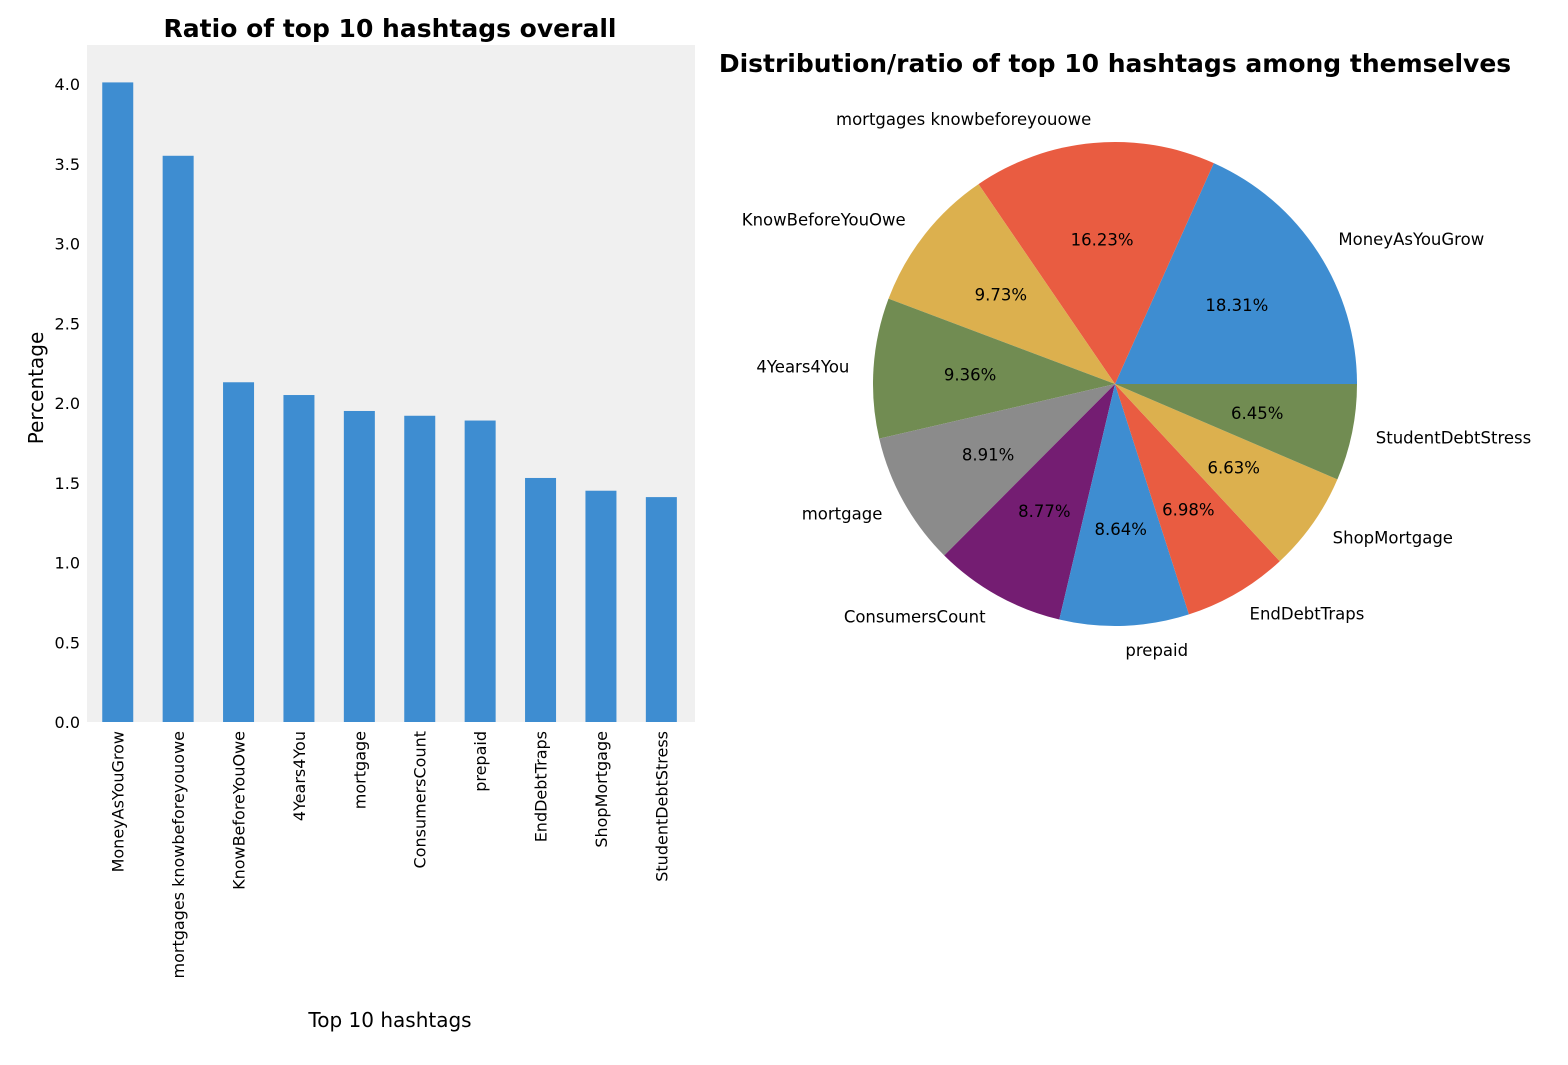  Describe the element at coordinates (988, 455) in the screenshot. I see `pie-percent-label: 8.91%` at that location.